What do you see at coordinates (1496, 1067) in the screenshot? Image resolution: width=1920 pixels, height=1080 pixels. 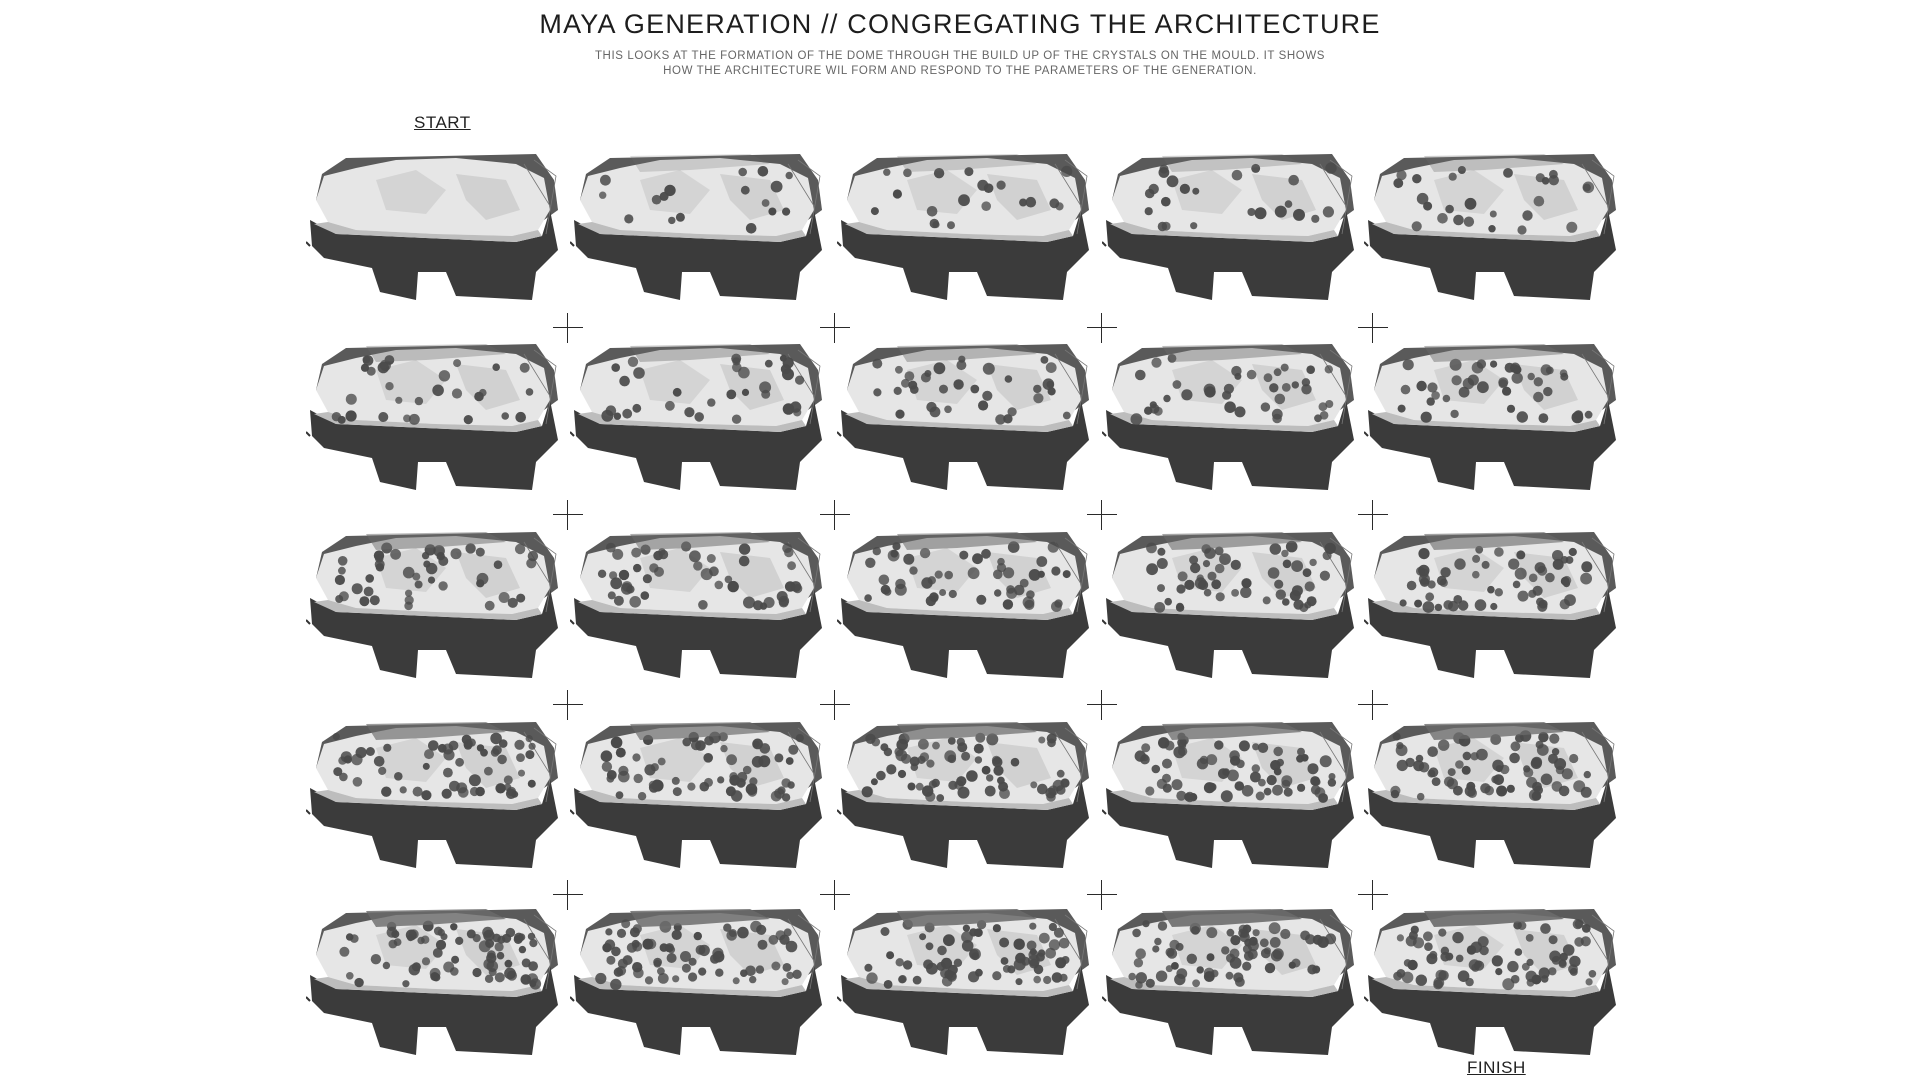 I see `finish-label: FINISH` at bounding box center [1496, 1067].